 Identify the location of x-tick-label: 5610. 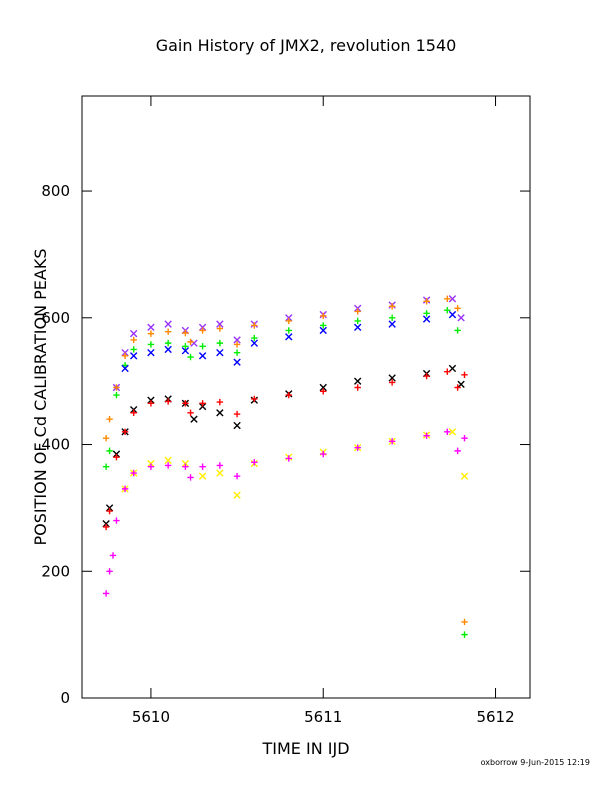
(151, 717).